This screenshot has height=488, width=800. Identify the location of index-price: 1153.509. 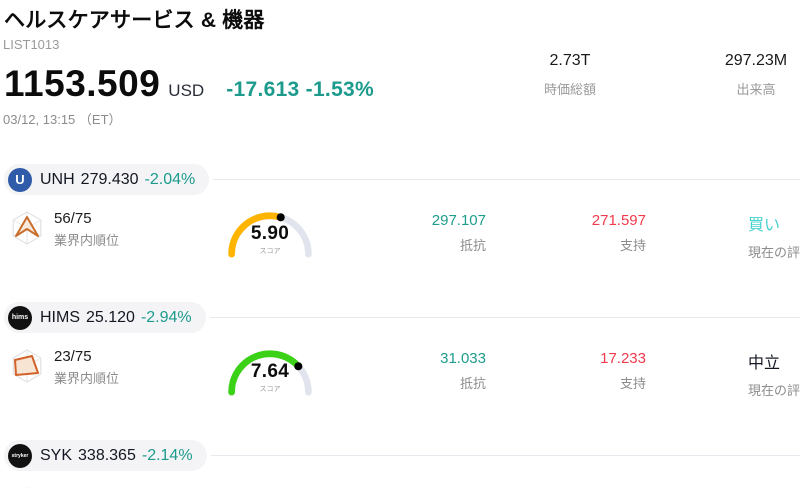
(82, 83).